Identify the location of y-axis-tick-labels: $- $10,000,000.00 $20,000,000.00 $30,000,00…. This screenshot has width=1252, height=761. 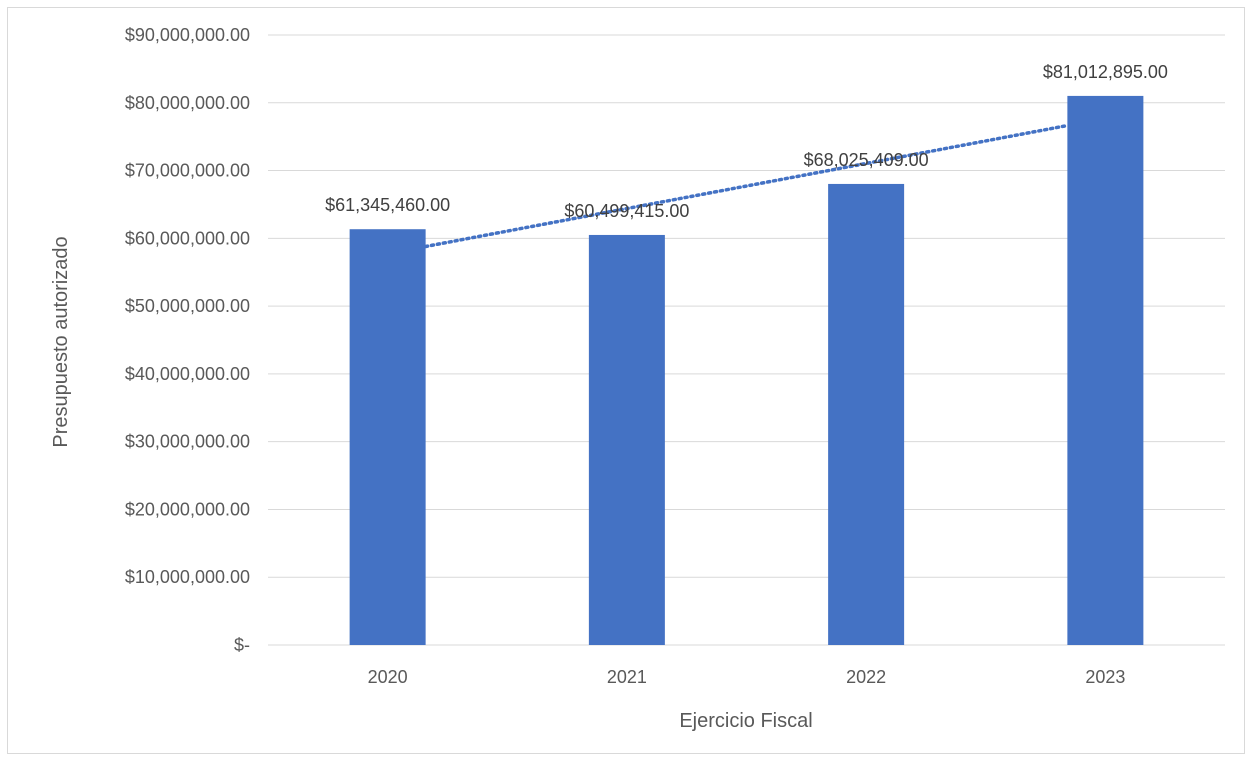
(187, 340).